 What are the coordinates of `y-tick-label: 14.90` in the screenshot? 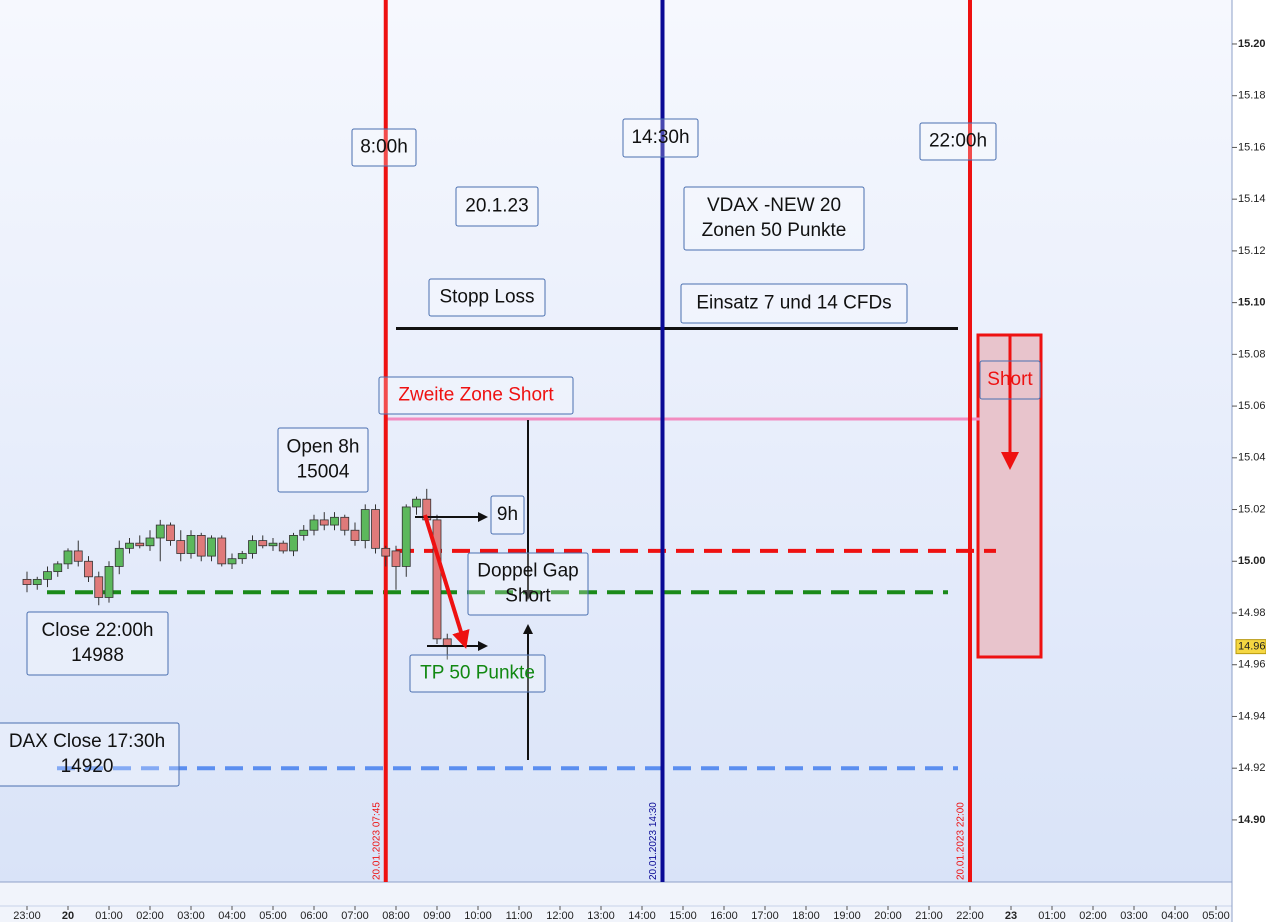 It's located at (1252, 820).